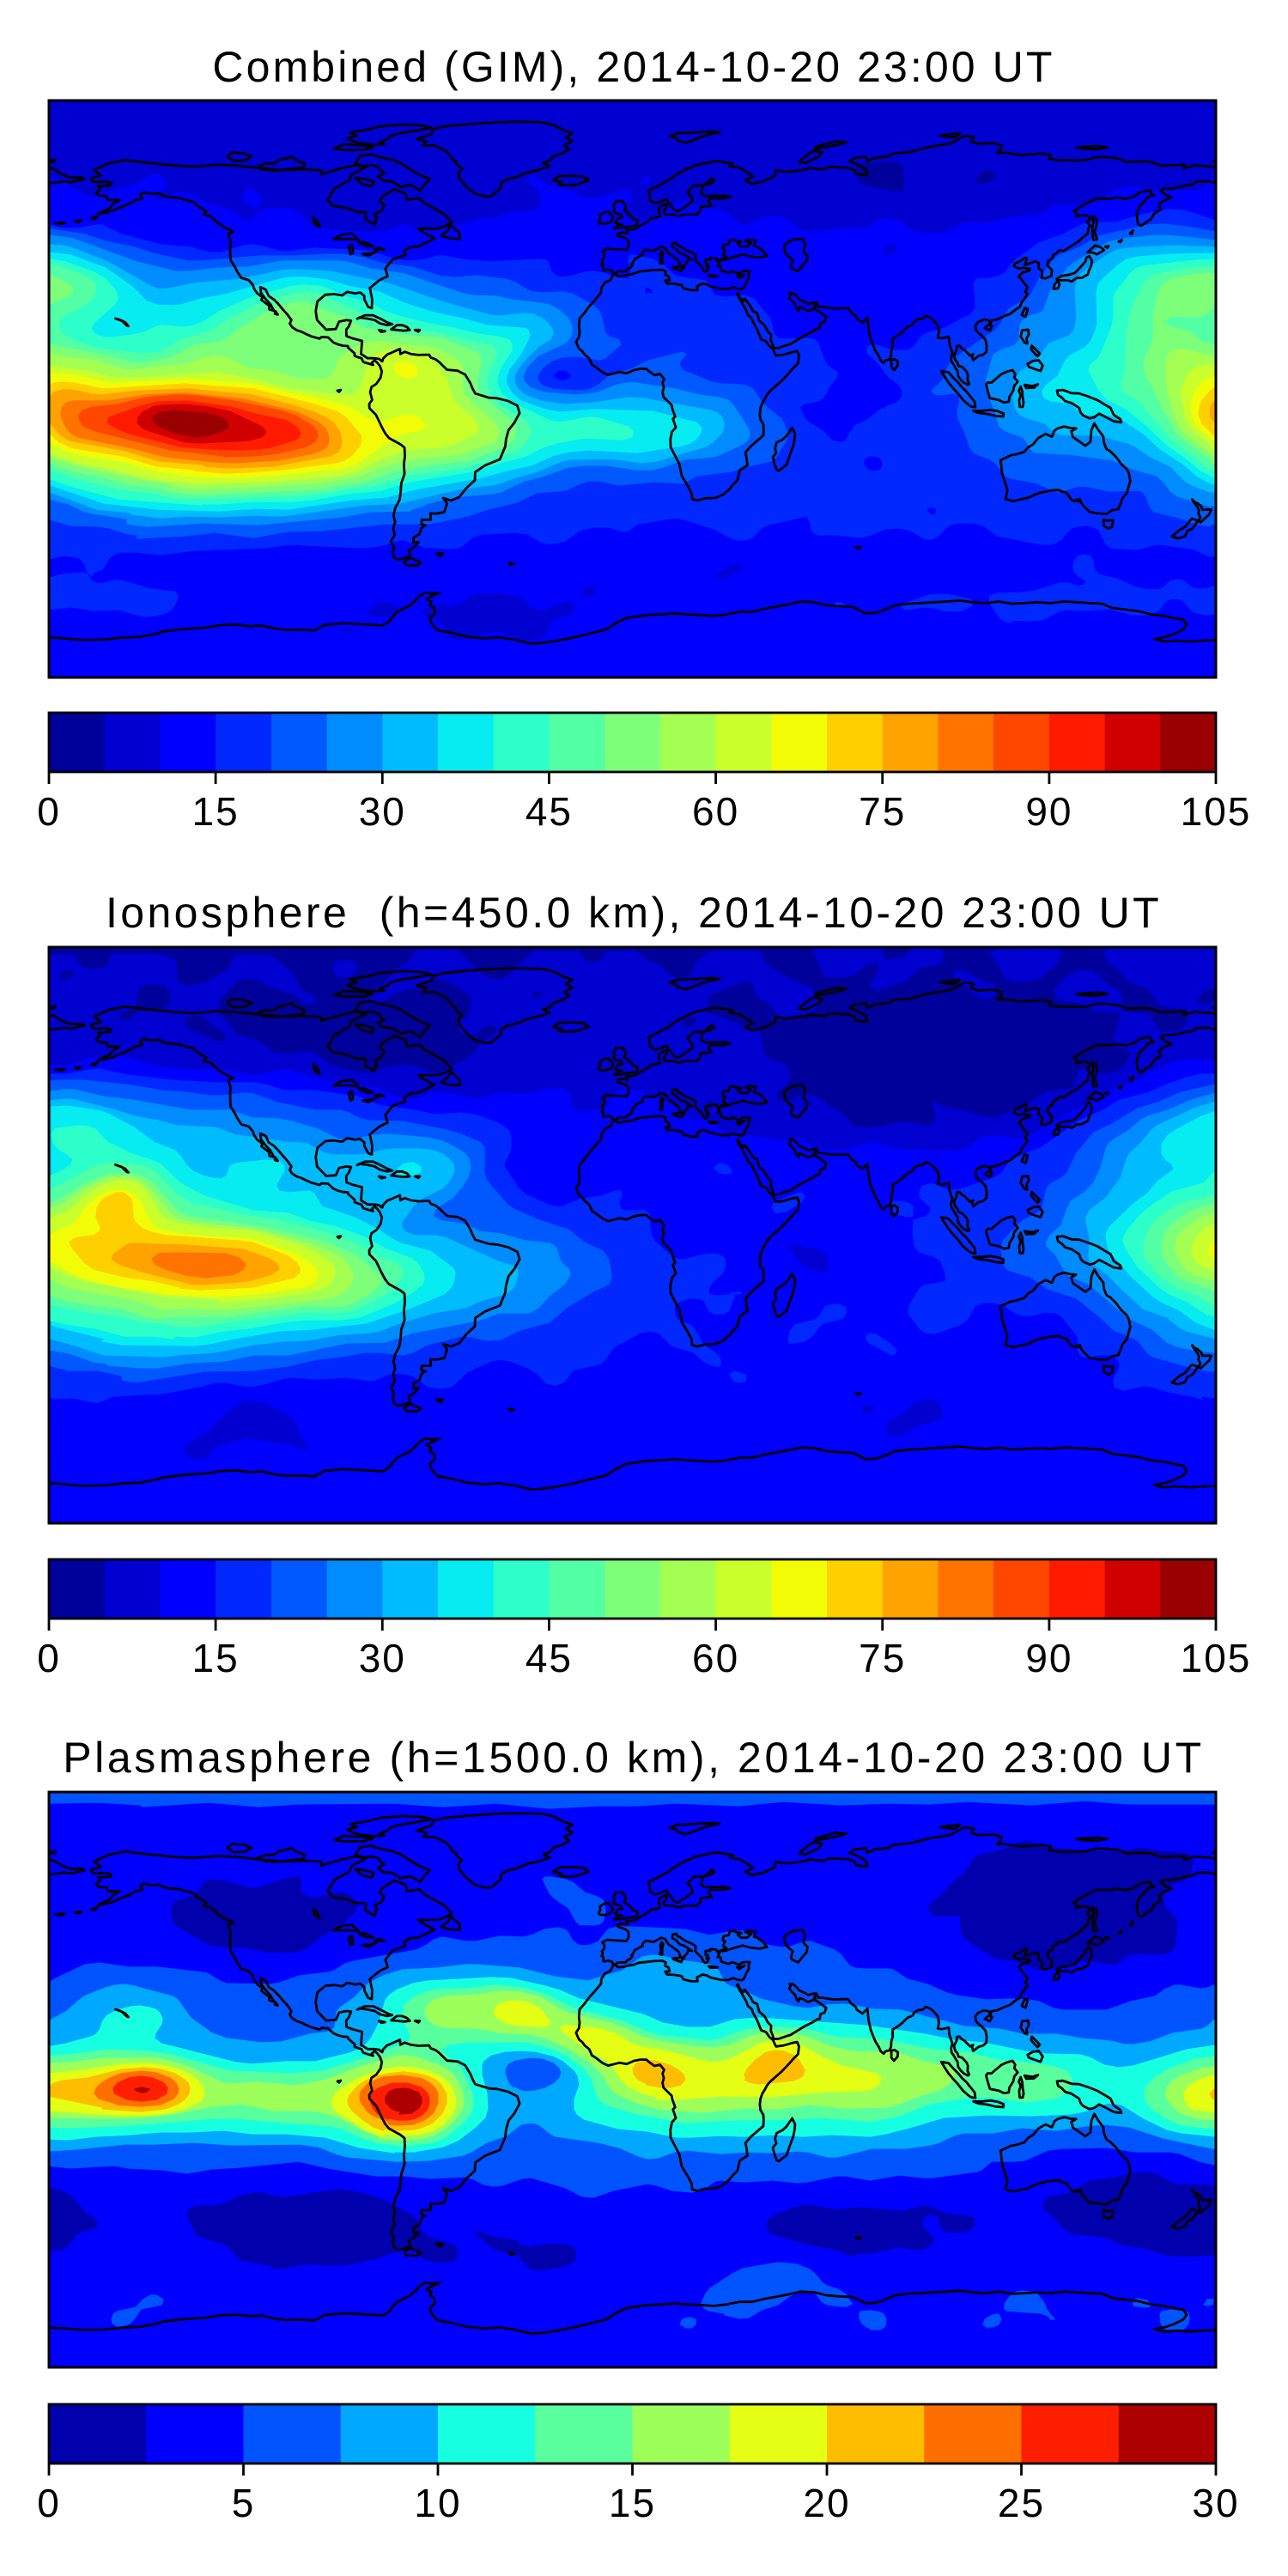 This screenshot has height=2576, width=1288. Describe the element at coordinates (826, 2503) in the screenshot. I see `svg-text: 20` at that location.